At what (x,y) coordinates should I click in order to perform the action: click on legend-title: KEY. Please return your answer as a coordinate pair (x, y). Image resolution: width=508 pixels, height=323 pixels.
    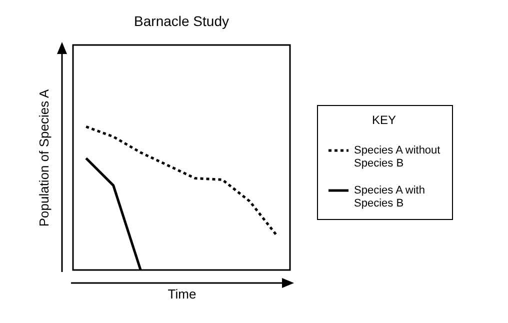
    Looking at the image, I should click on (384, 120).